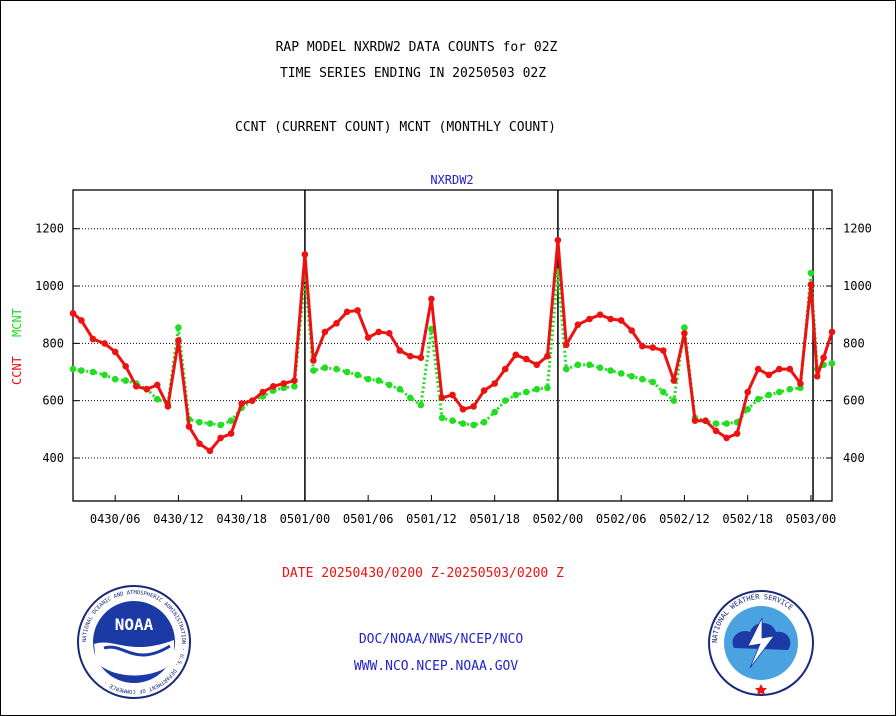 The width and height of the screenshot is (896, 716). Describe the element at coordinates (178, 519) in the screenshot. I see `x-tick-label: 0430/12` at that location.